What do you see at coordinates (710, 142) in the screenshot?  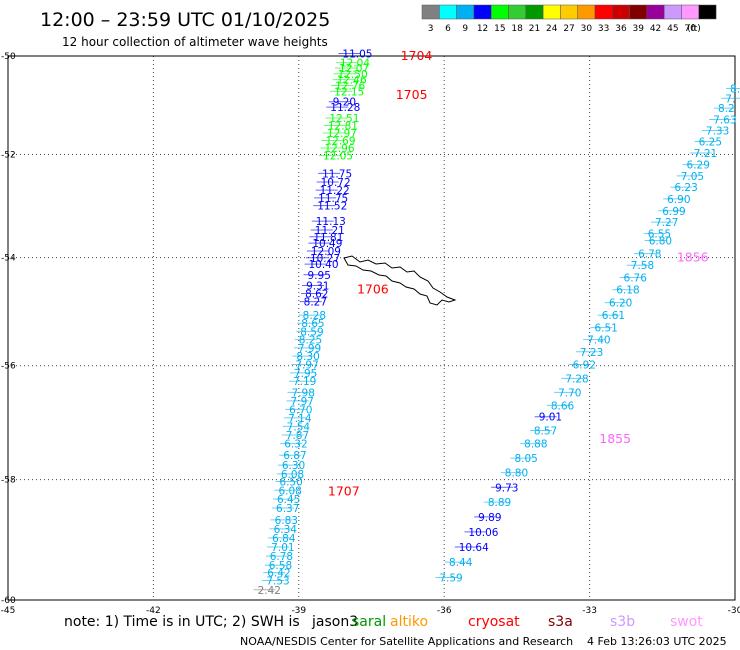 I see `wave-height-value: 6.25` at bounding box center [710, 142].